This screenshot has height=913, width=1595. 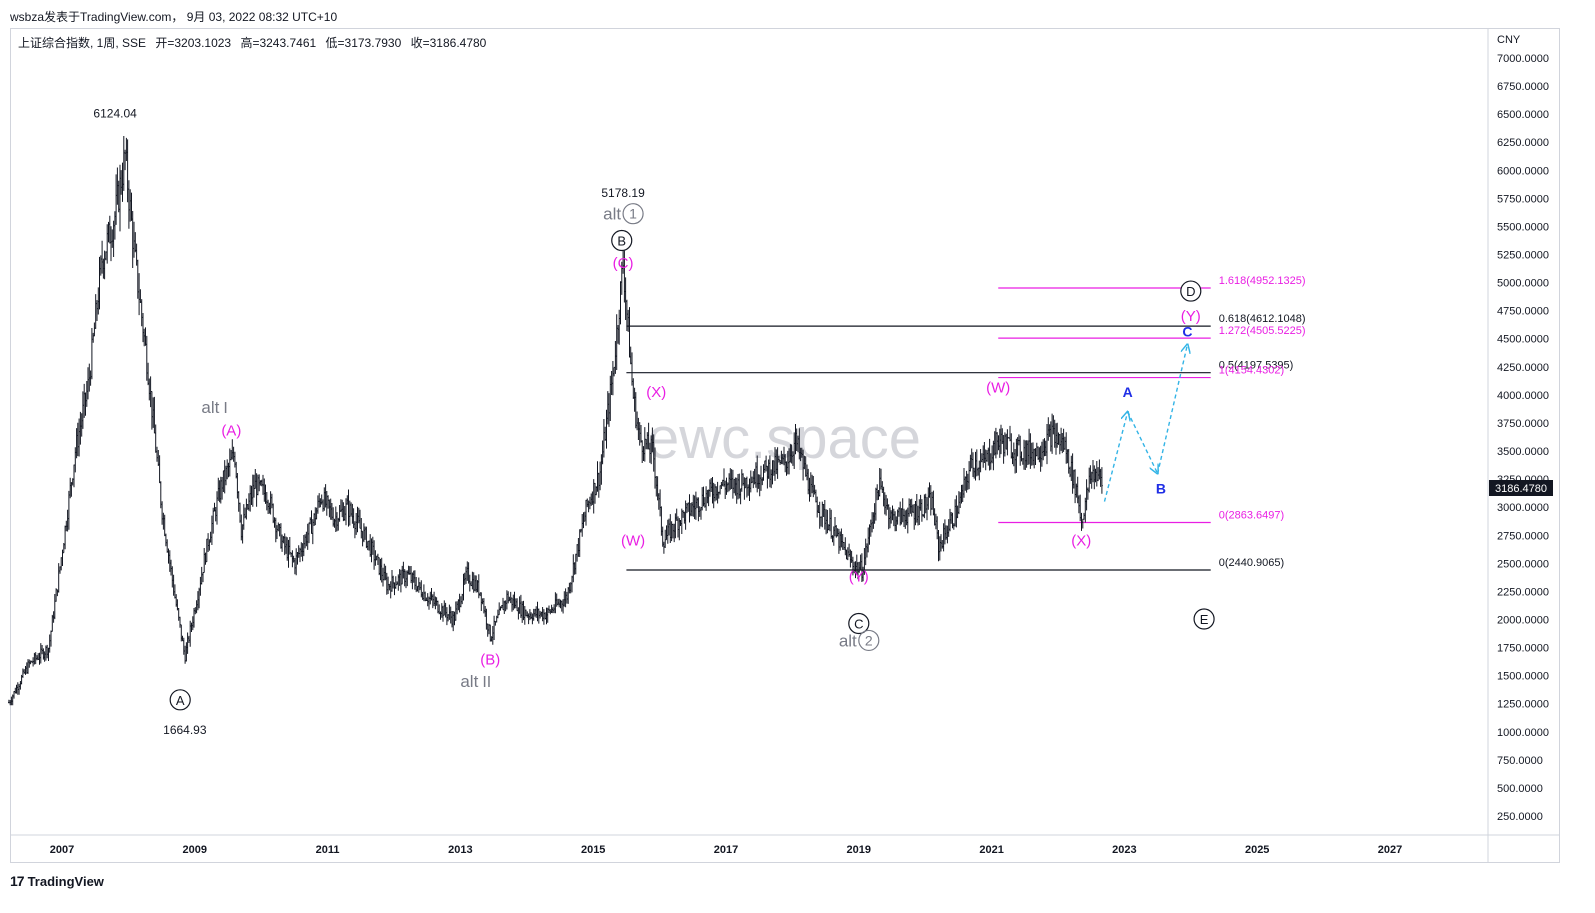 I want to click on x-tick-label: 2019, so click(x=859, y=850).